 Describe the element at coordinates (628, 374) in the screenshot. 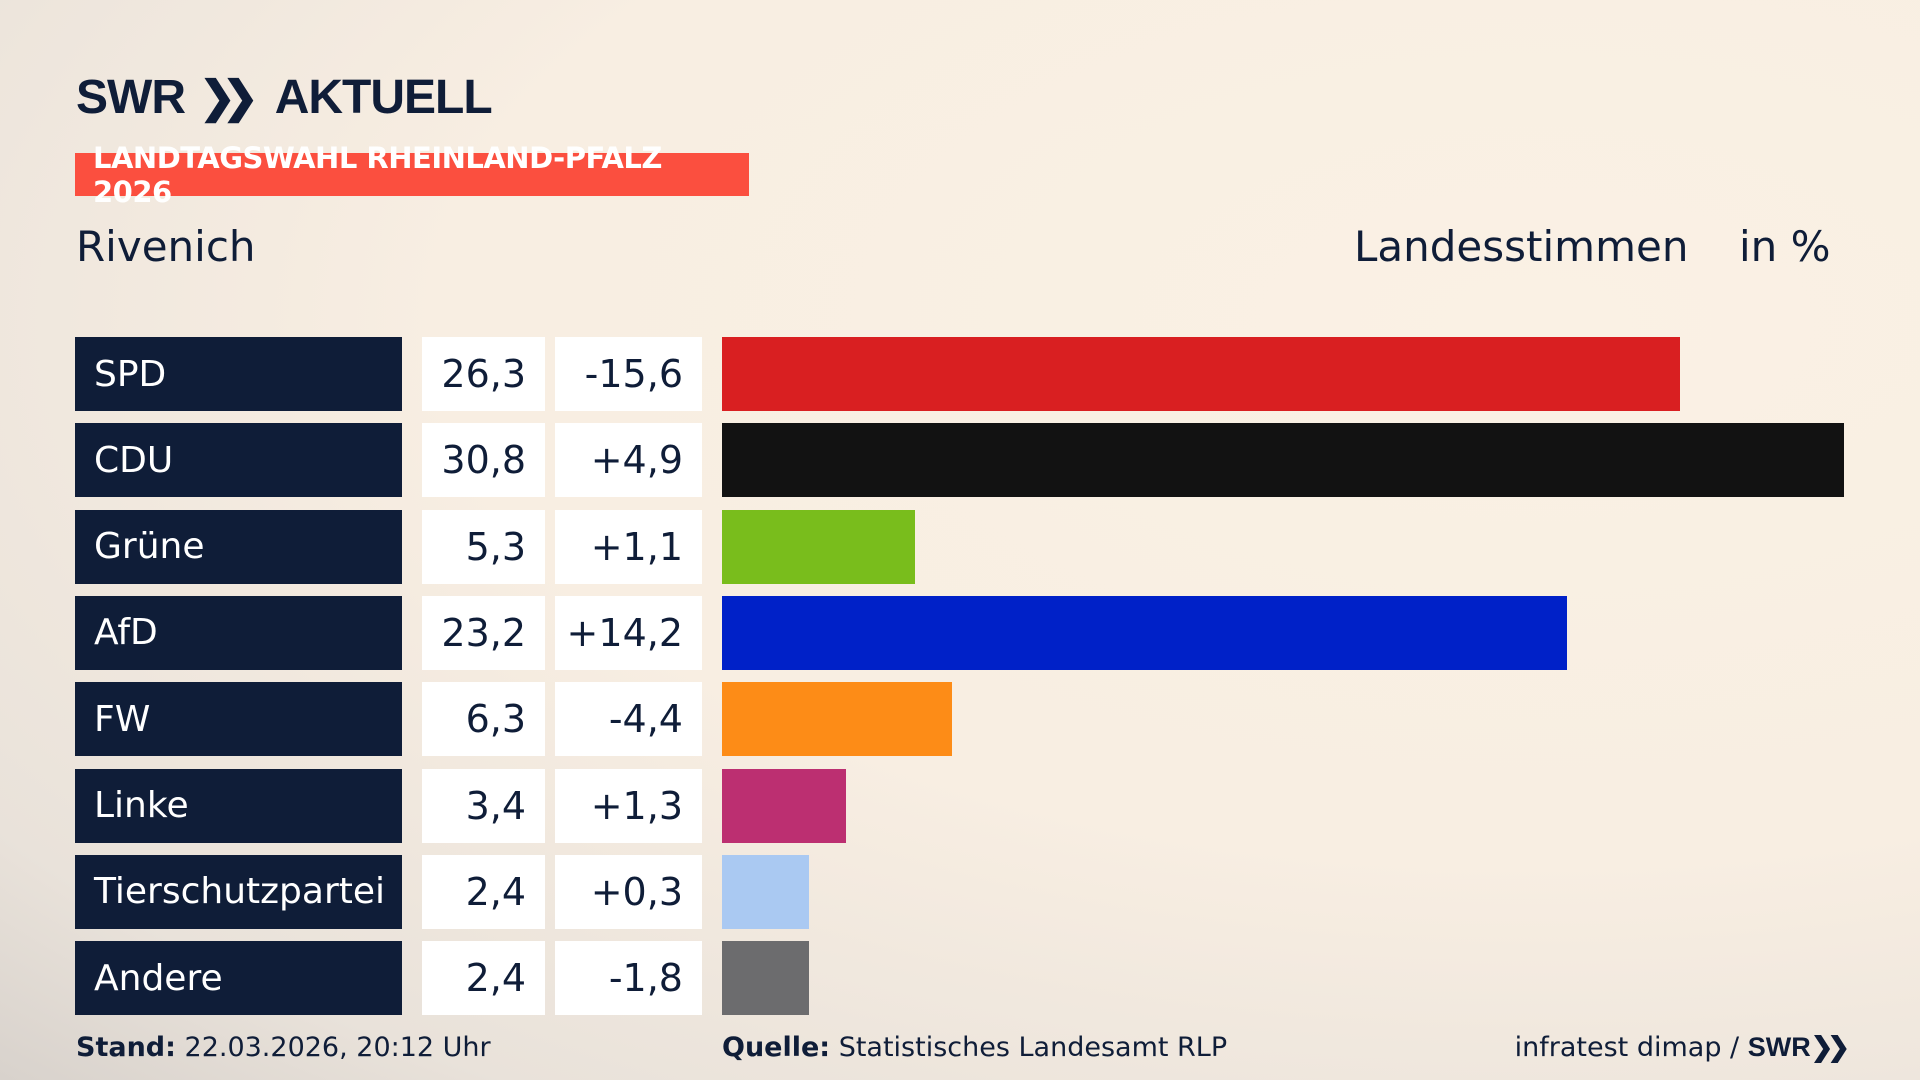

I see `diff-label: -15,6` at that location.